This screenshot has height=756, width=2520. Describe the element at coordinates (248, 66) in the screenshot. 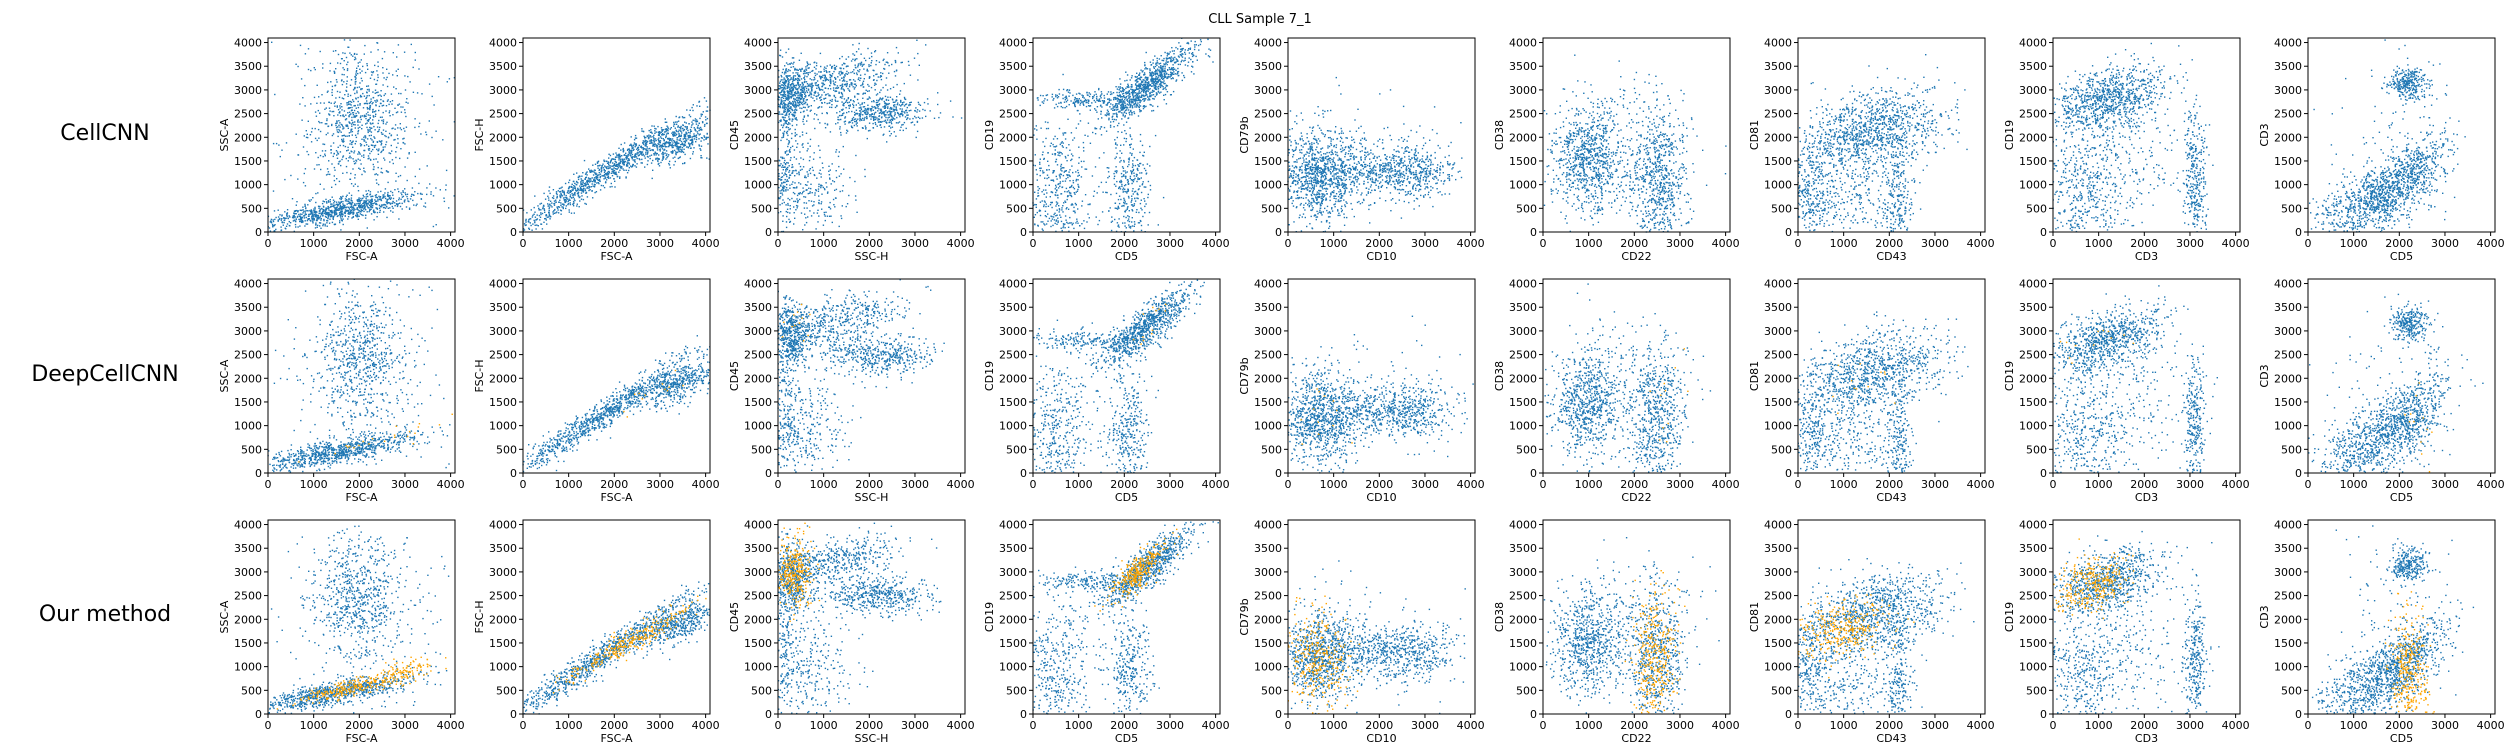

I see `y-tick-label: 3500` at that location.